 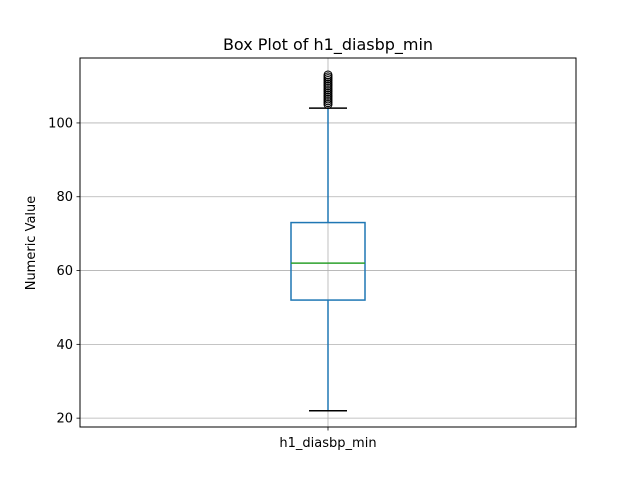 What do you see at coordinates (64, 419) in the screenshot?
I see `y-tick-label: 20` at bounding box center [64, 419].